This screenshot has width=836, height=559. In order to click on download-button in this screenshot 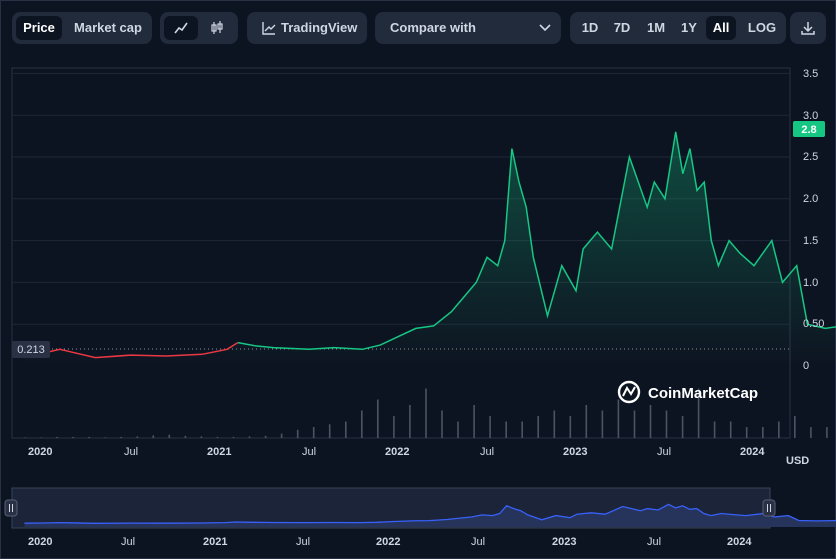, I will do `click(808, 28)`.